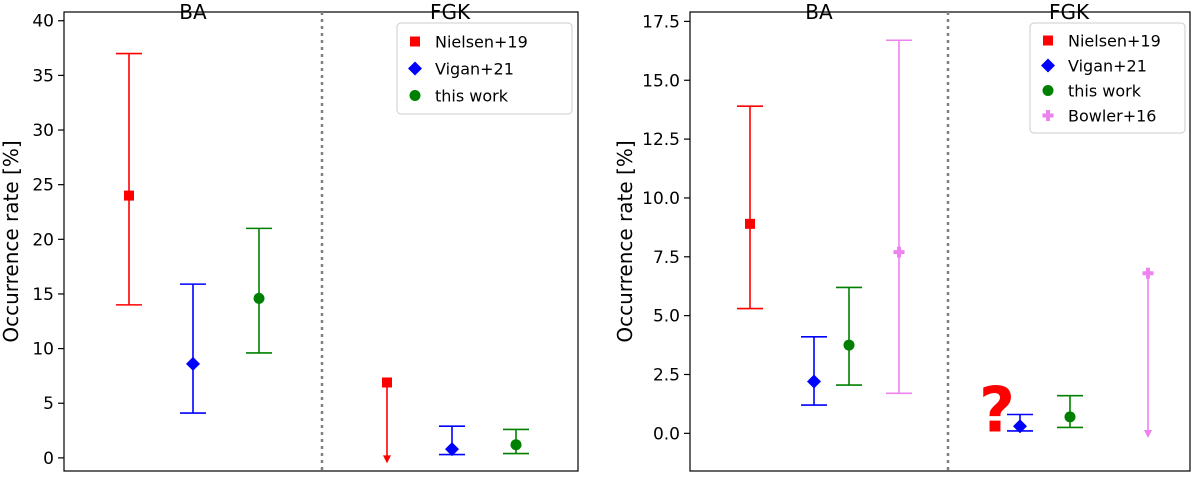  I want to click on y-tick-label: 15.0, so click(661, 81).